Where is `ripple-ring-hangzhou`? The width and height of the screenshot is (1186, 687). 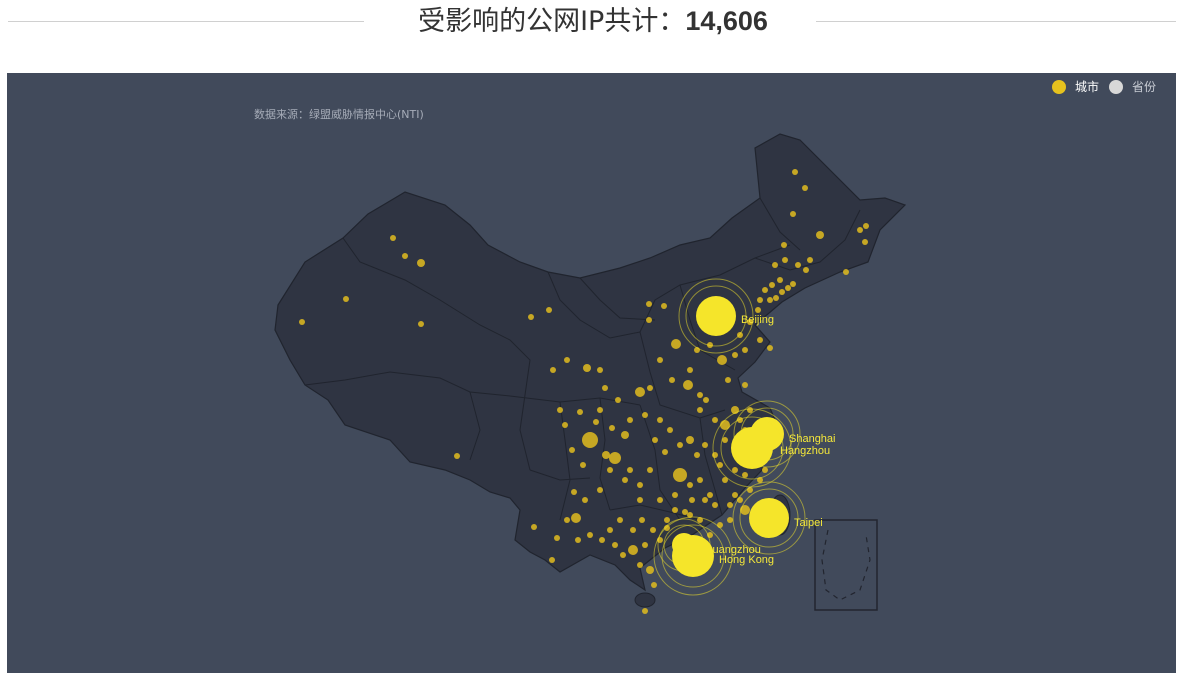 ripple-ring-hangzhou is located at coordinates (752, 448).